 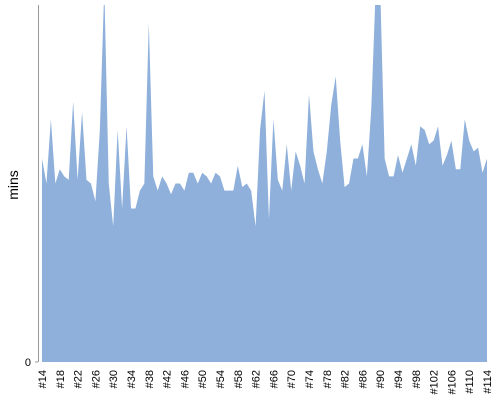 What do you see at coordinates (239, 379) in the screenshot?
I see `x-tick-label: #58` at bounding box center [239, 379].